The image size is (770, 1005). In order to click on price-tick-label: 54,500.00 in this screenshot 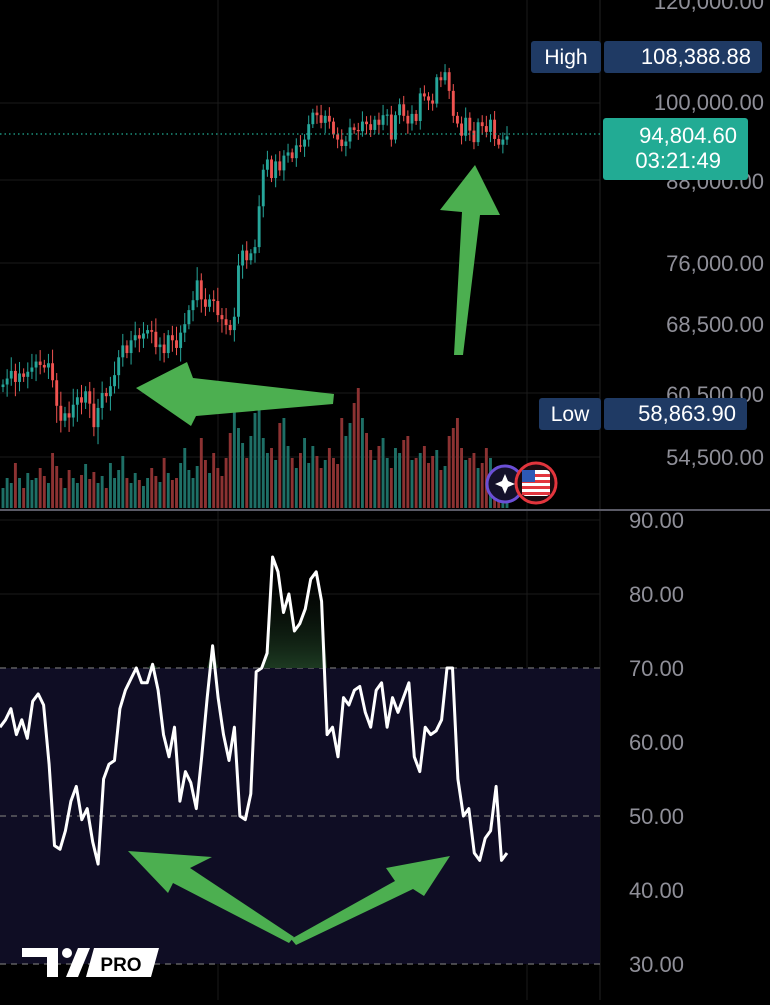, I will do `click(715, 457)`.